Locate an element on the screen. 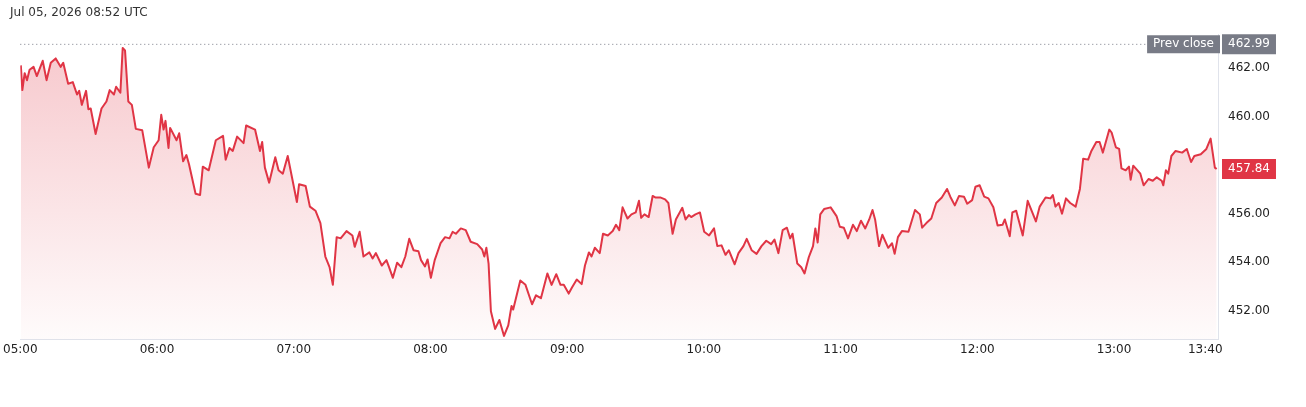  x-tick-label: 08:00 is located at coordinates (430, 348).